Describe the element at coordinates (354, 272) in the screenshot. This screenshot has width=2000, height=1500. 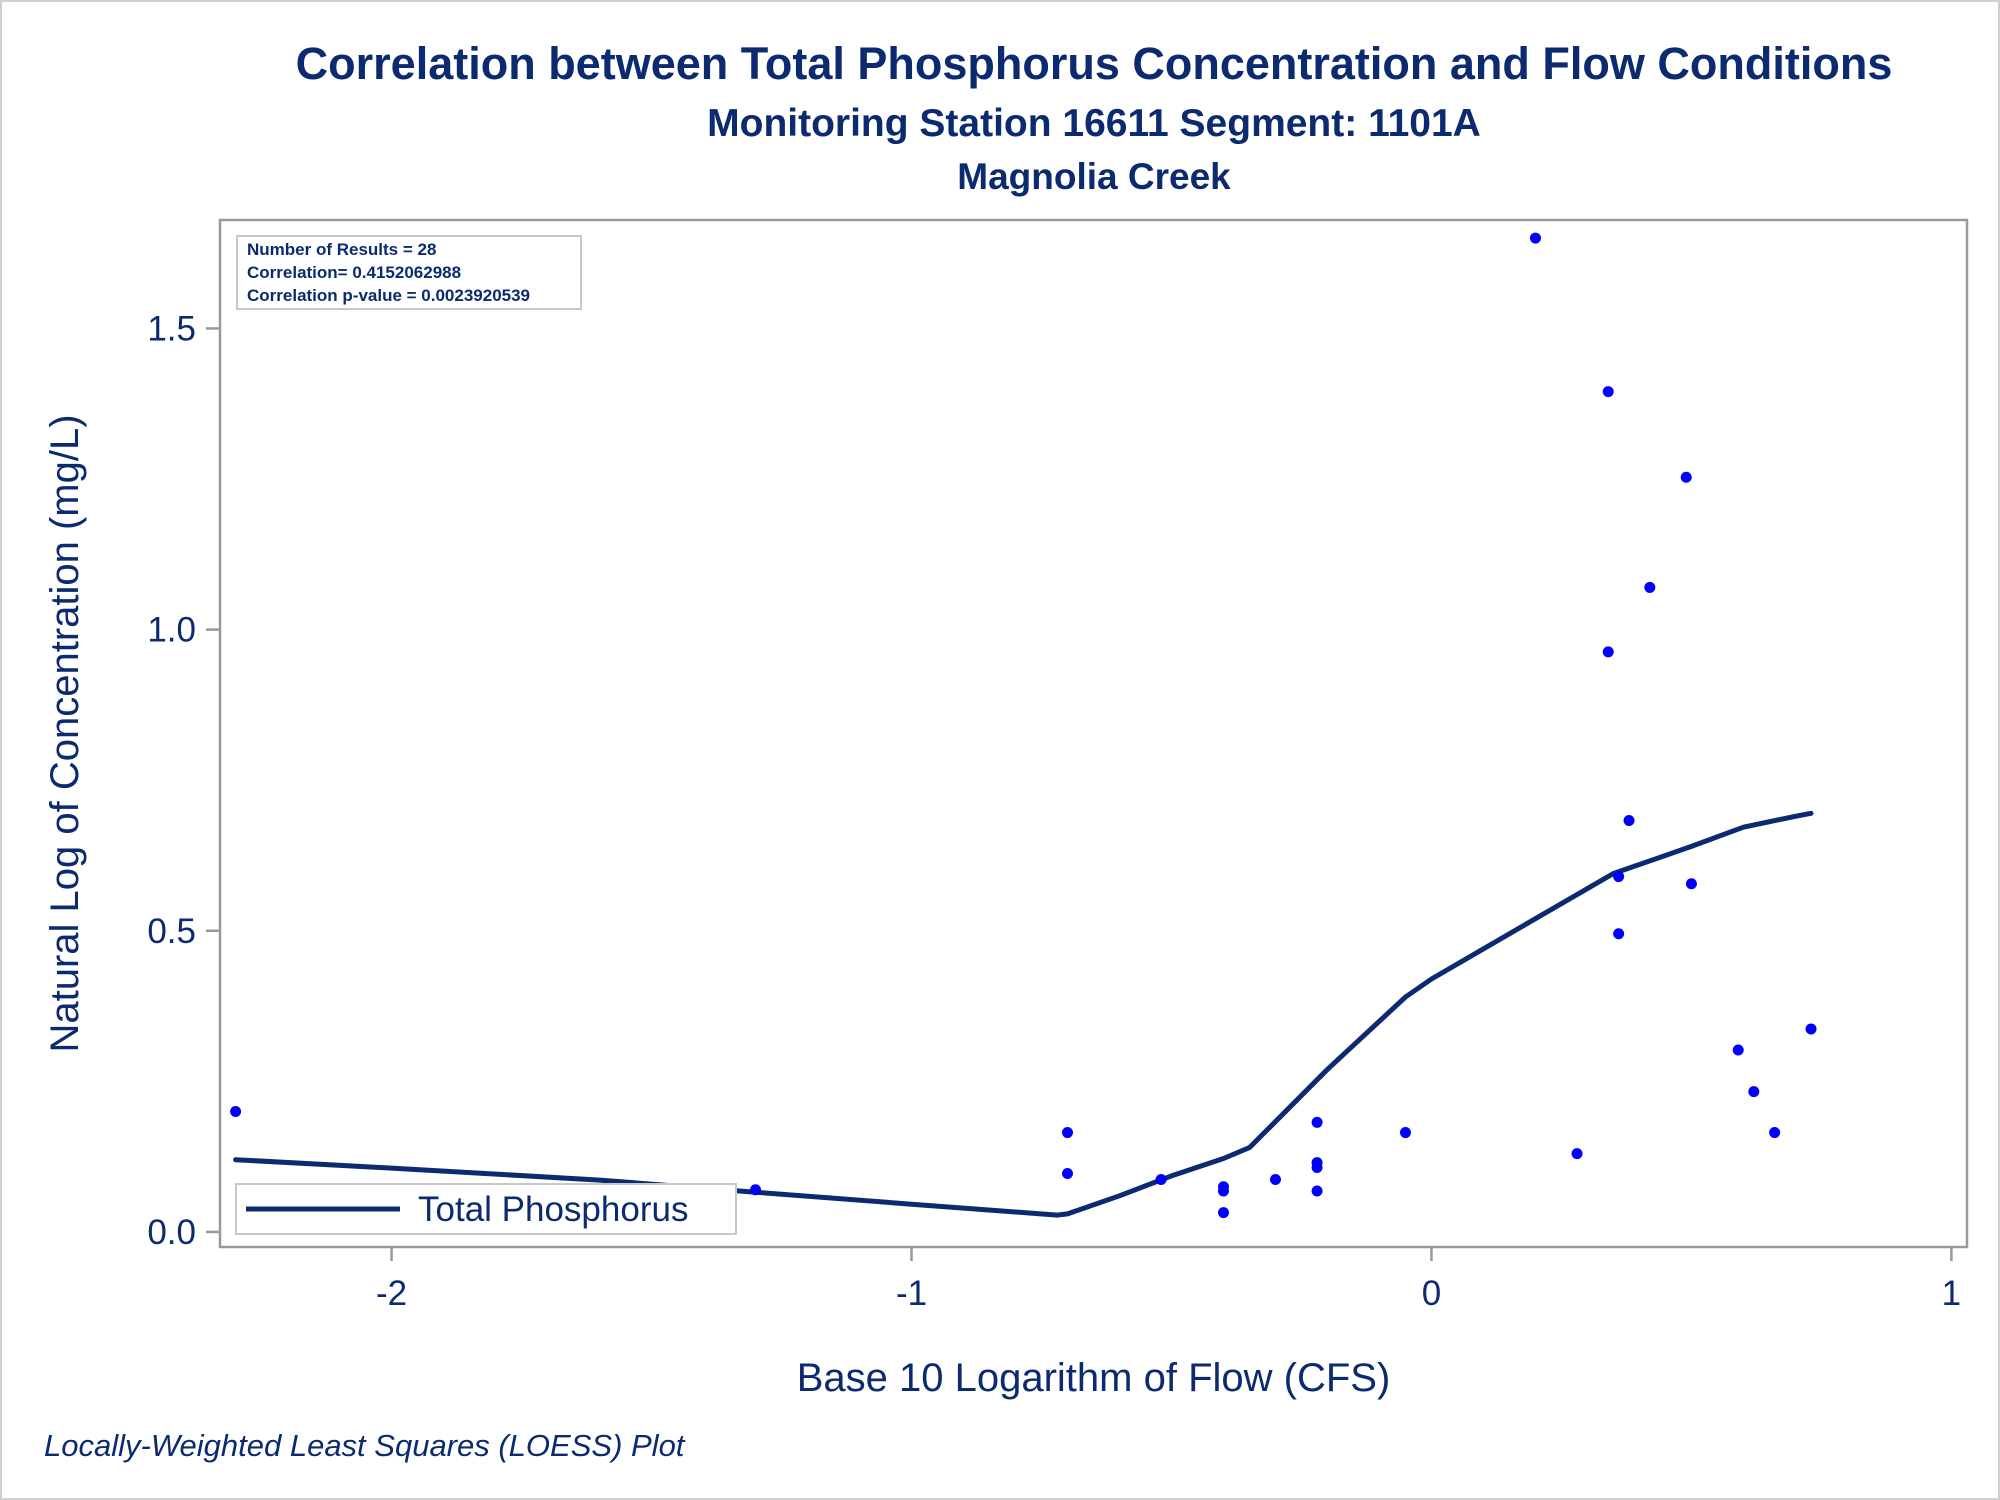
I see `stat-correlation: Correlation= 0.4152062988` at that location.